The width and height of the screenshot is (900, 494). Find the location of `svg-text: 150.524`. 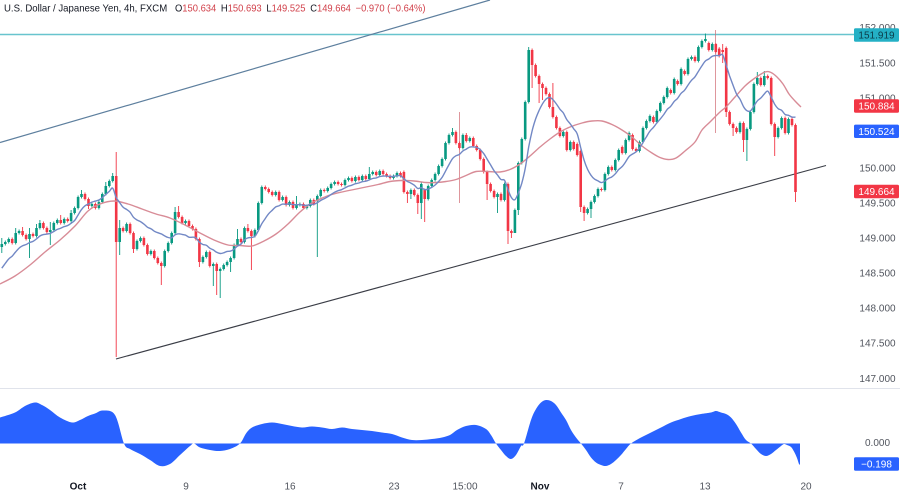

svg-text: 150.524 is located at coordinates (876, 132).